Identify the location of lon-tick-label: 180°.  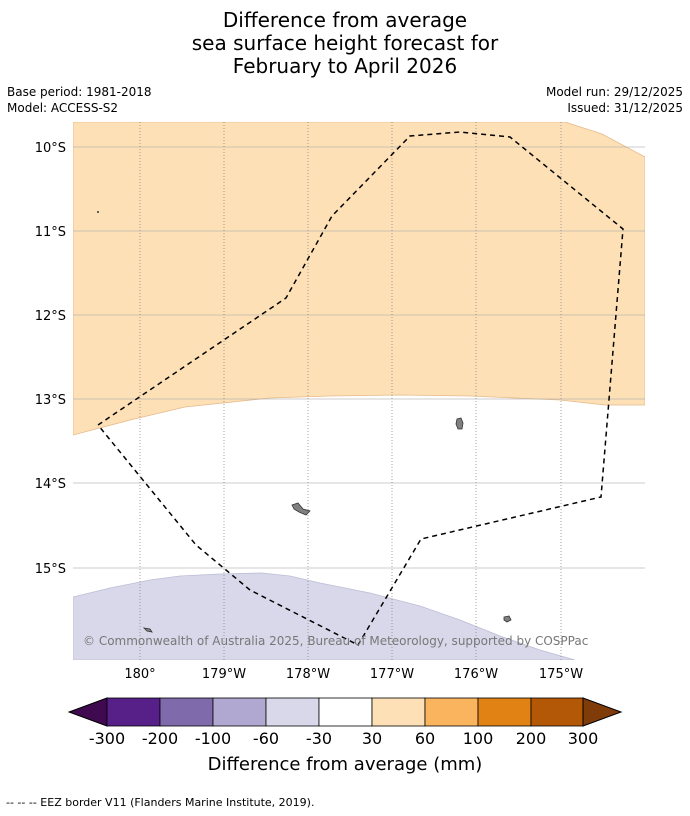
(139, 674).